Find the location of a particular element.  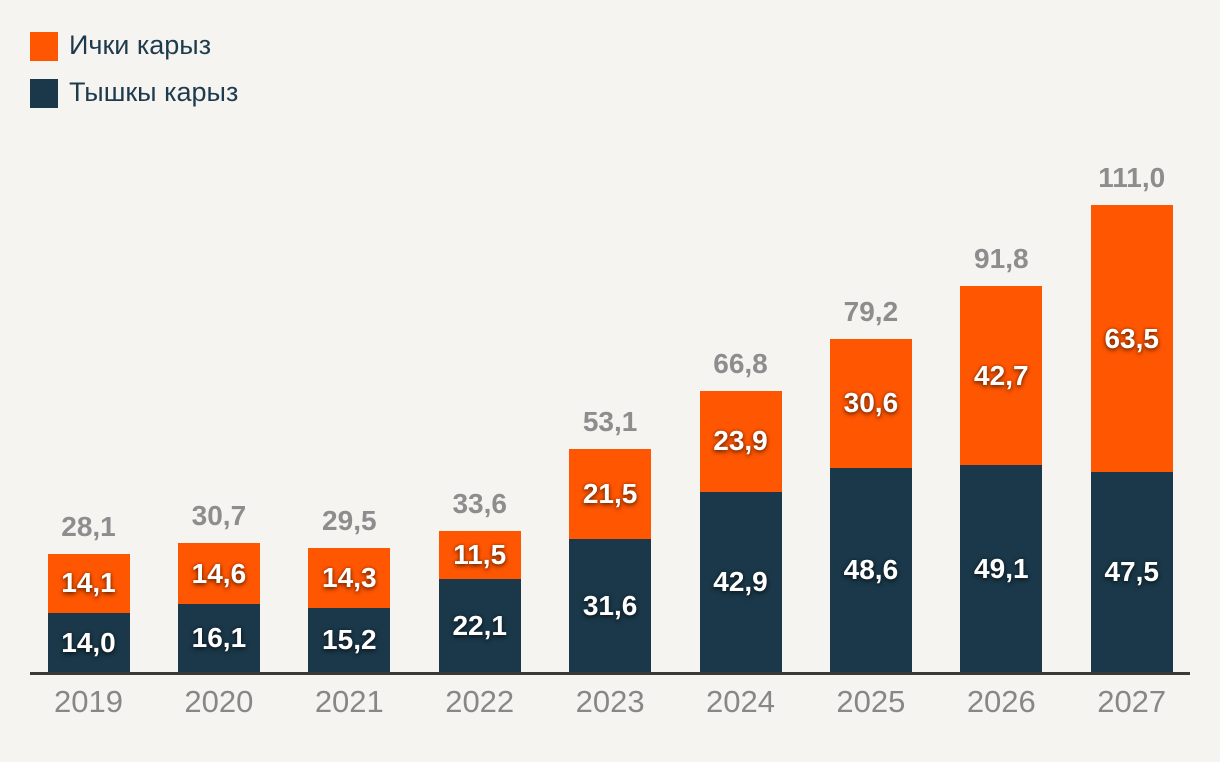

value-label-tyshky-2024: 42,9 is located at coordinates (740, 581).